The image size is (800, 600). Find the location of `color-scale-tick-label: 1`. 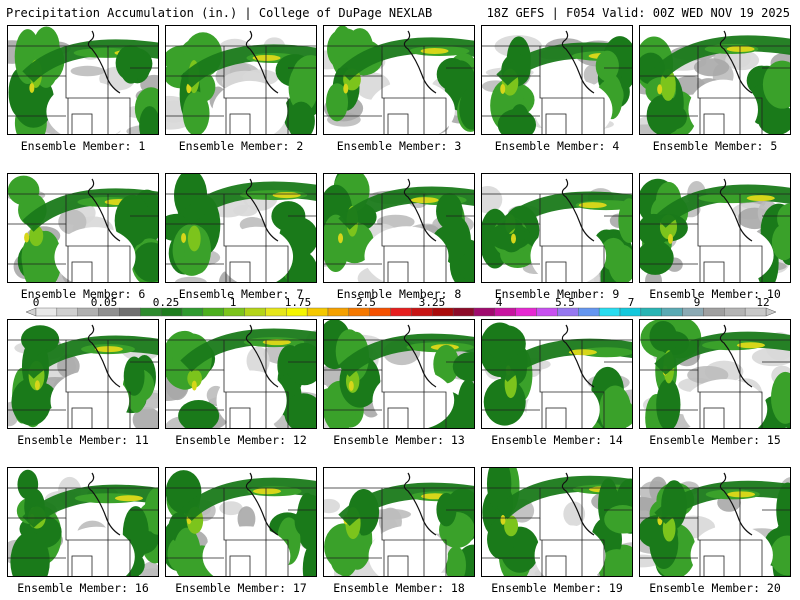

color-scale-tick-label: 1 is located at coordinates (233, 302).